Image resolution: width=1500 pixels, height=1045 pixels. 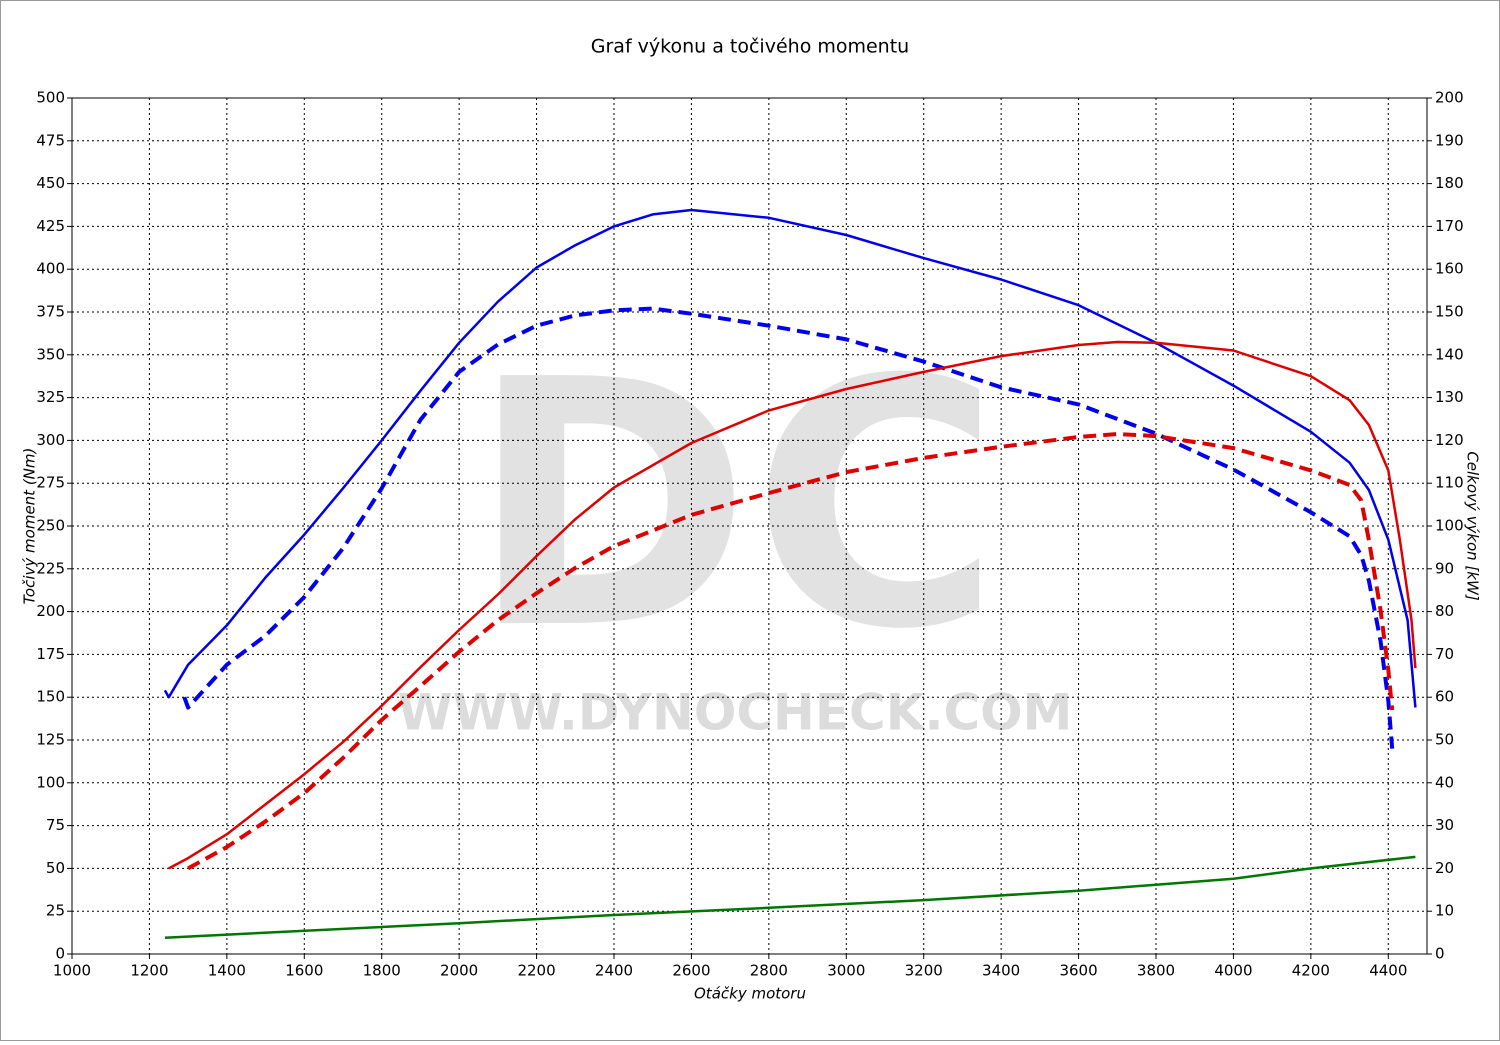 What do you see at coordinates (50, 140) in the screenshot?
I see `y-tick-label: 475` at bounding box center [50, 140].